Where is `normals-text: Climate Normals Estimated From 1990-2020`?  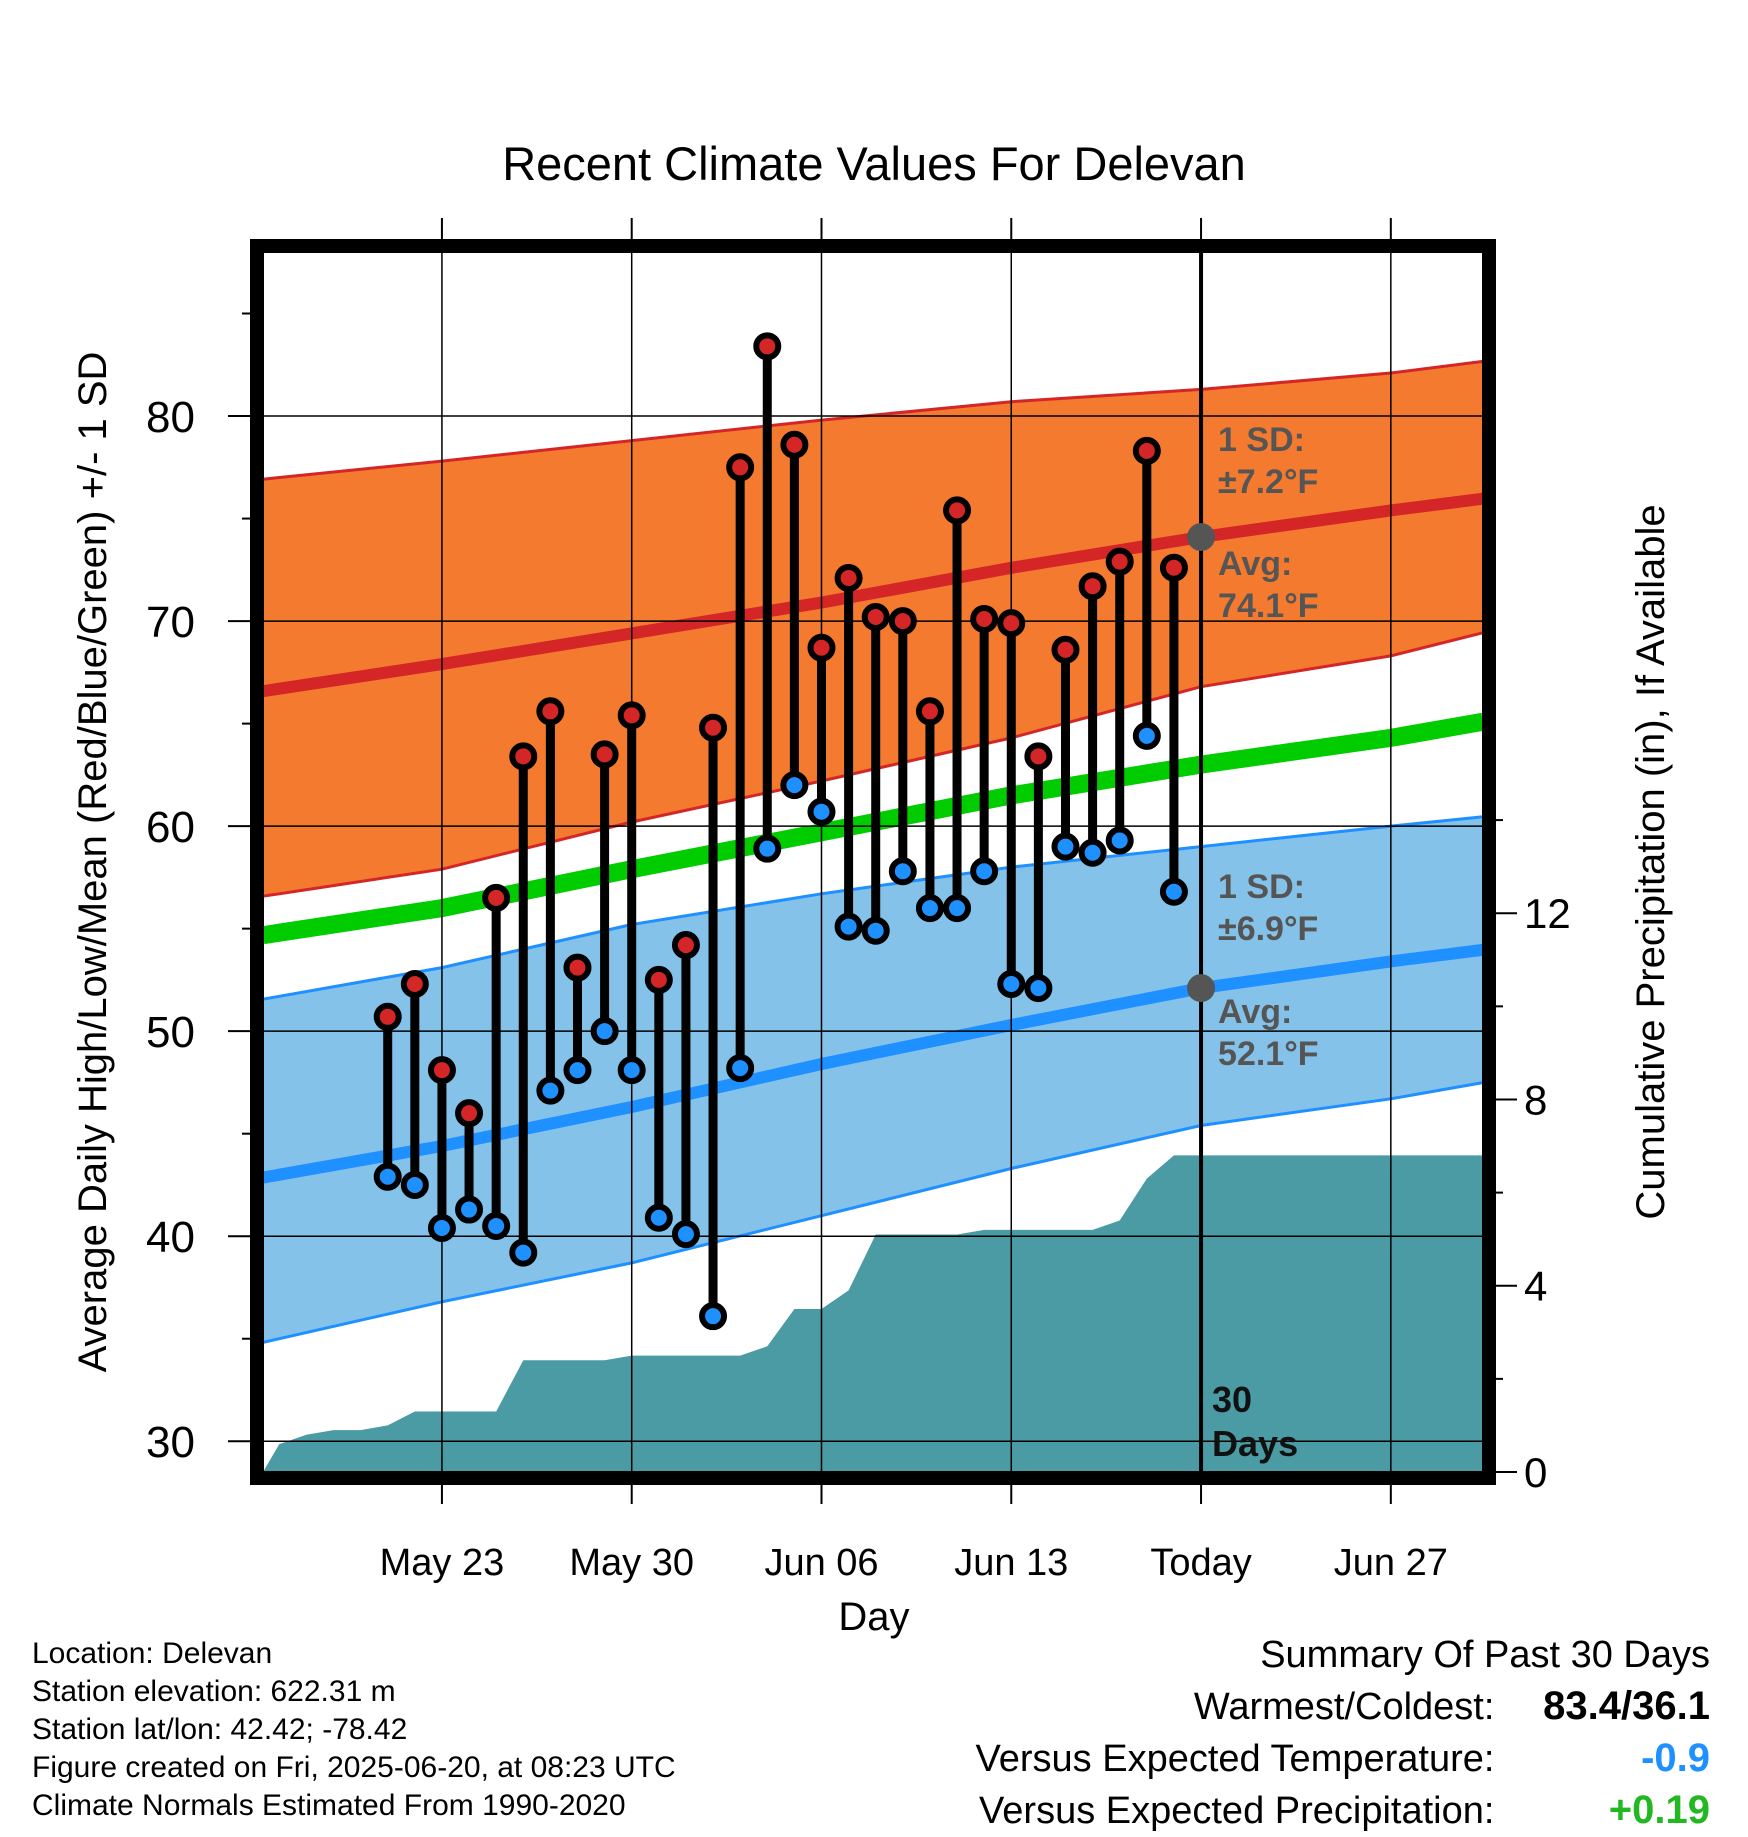 normals-text: Climate Normals Estimated From 1990-2020 is located at coordinates (329, 1805).